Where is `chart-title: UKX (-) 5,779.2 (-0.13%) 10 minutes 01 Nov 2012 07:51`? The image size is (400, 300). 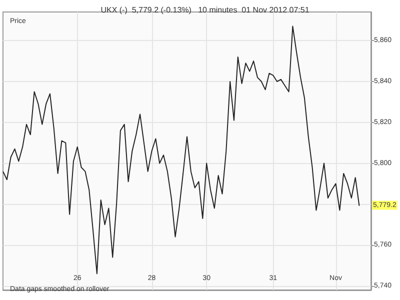
chart-title: UKX (-) 5,779.2 (-0.13%) 10 minutes 01 Nov 2012 07:51 is located at coordinates (205, 10).